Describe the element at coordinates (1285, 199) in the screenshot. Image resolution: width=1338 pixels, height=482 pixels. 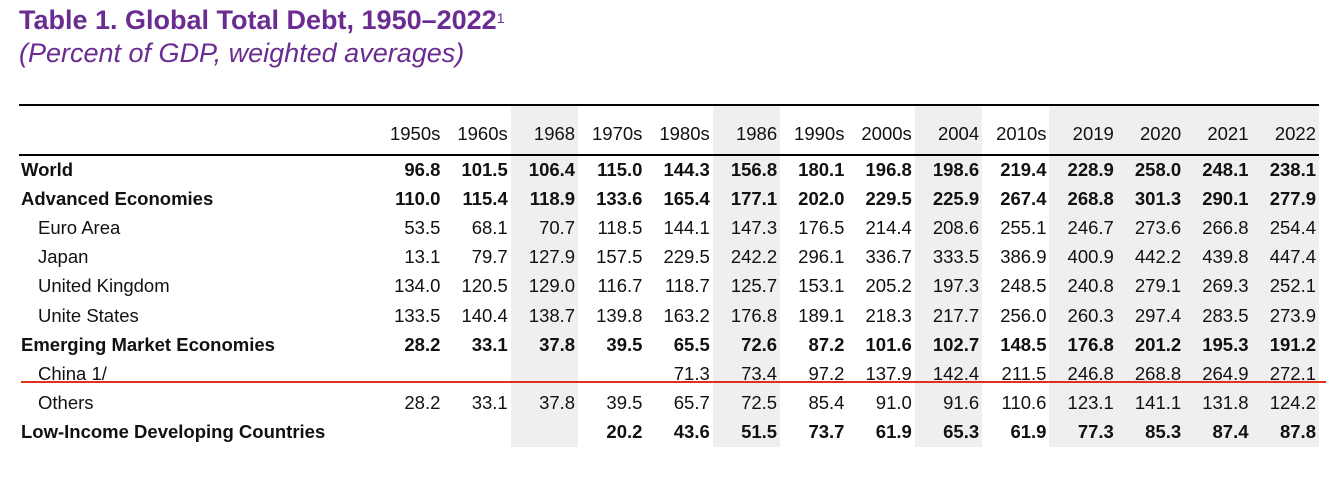
I see `table-cell: 277.9` at that location.